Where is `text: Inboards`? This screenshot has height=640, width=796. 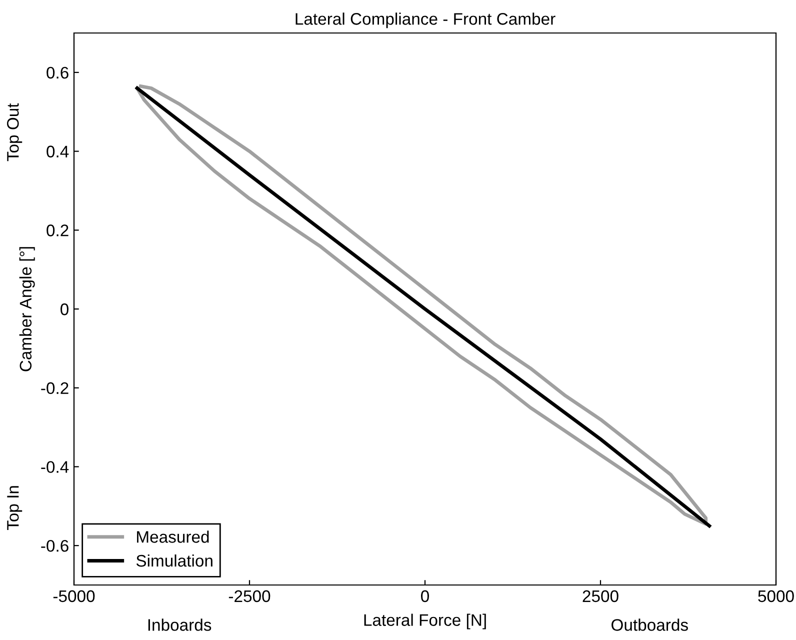 text: Inboards is located at coordinates (180, 624).